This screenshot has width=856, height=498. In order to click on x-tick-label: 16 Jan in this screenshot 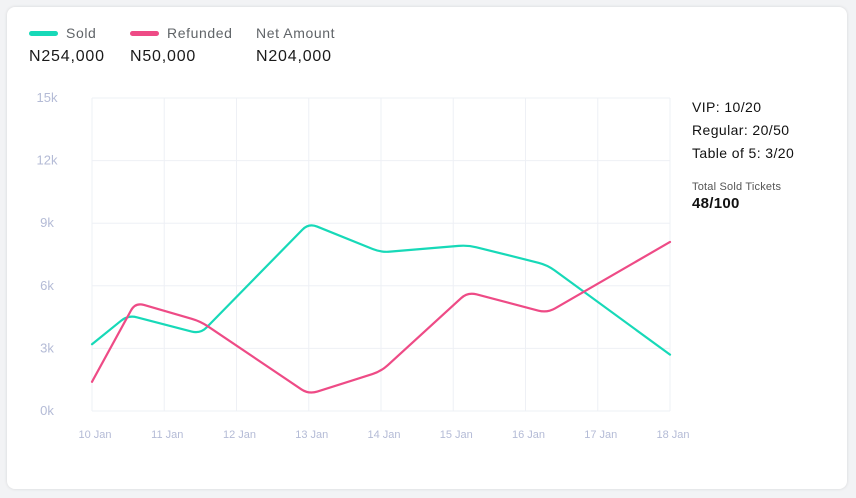, I will do `click(528, 435)`.